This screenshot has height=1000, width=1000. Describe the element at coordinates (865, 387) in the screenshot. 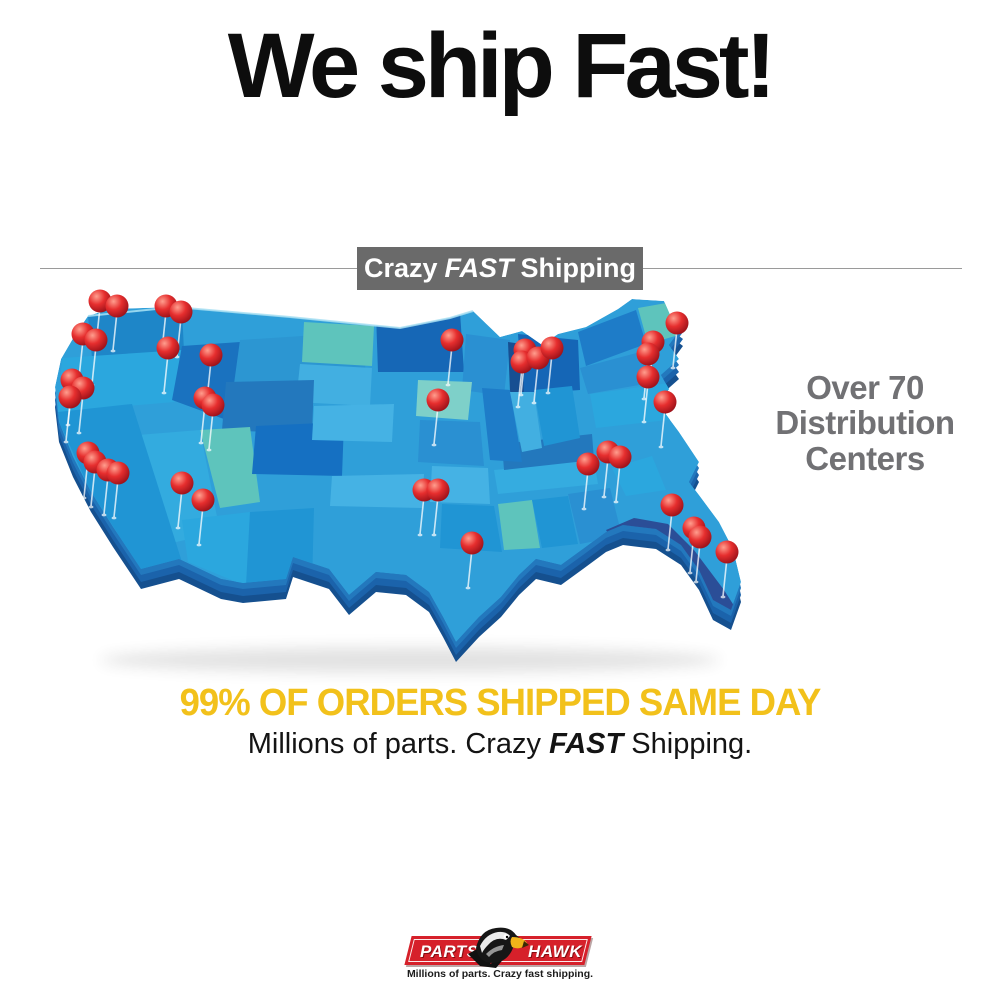

I see `distribution-line-1: Over 70` at that location.